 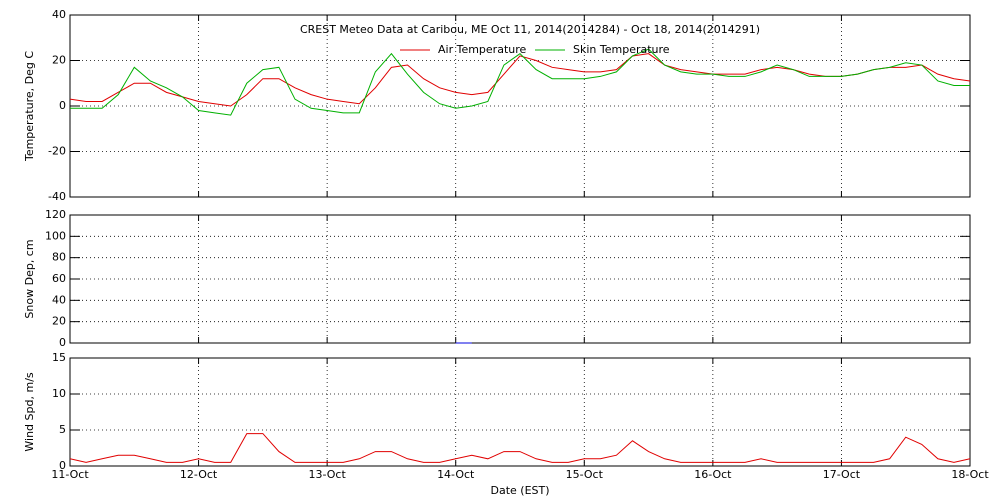 I want to click on x-tick-label: 15-Oct, so click(x=585, y=474).